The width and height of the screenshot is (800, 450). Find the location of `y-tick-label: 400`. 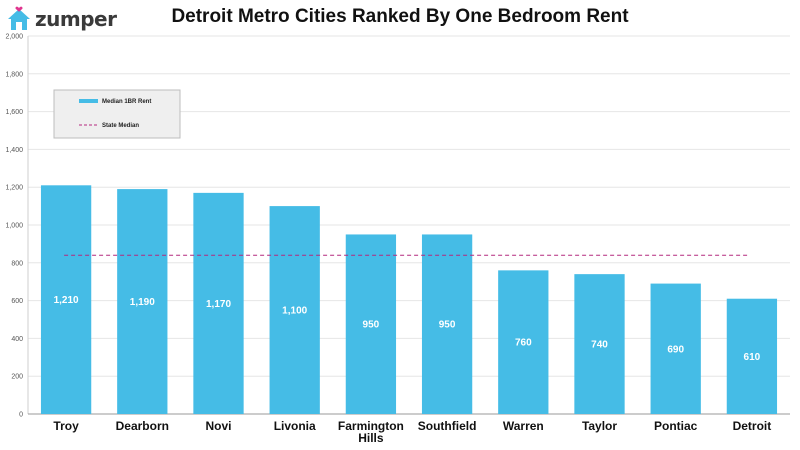

y-tick-label: 400 is located at coordinates (17, 339).